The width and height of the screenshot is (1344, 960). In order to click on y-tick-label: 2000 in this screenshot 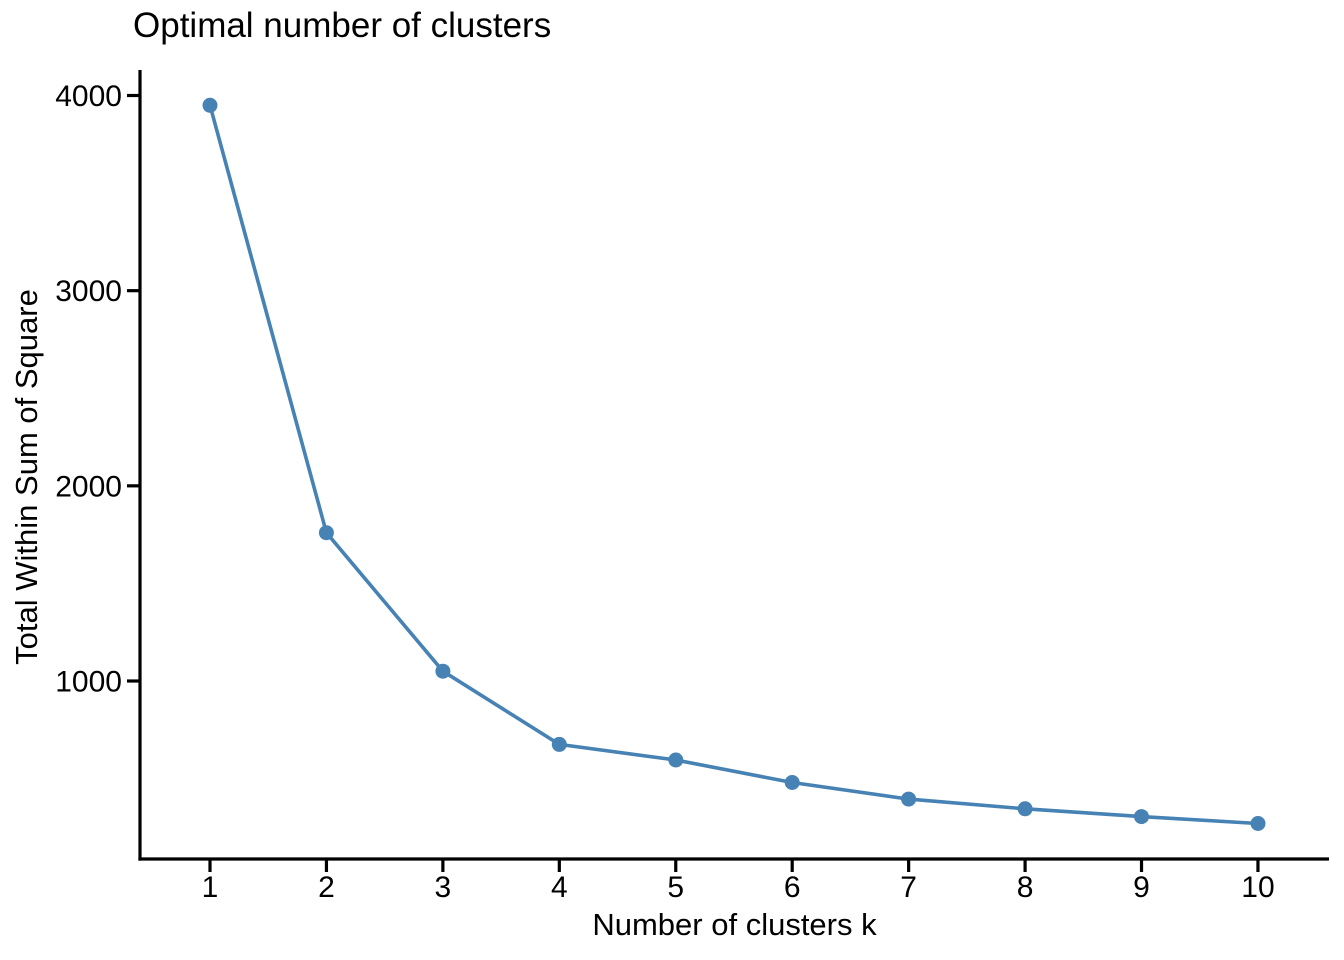, I will do `click(88, 486)`.